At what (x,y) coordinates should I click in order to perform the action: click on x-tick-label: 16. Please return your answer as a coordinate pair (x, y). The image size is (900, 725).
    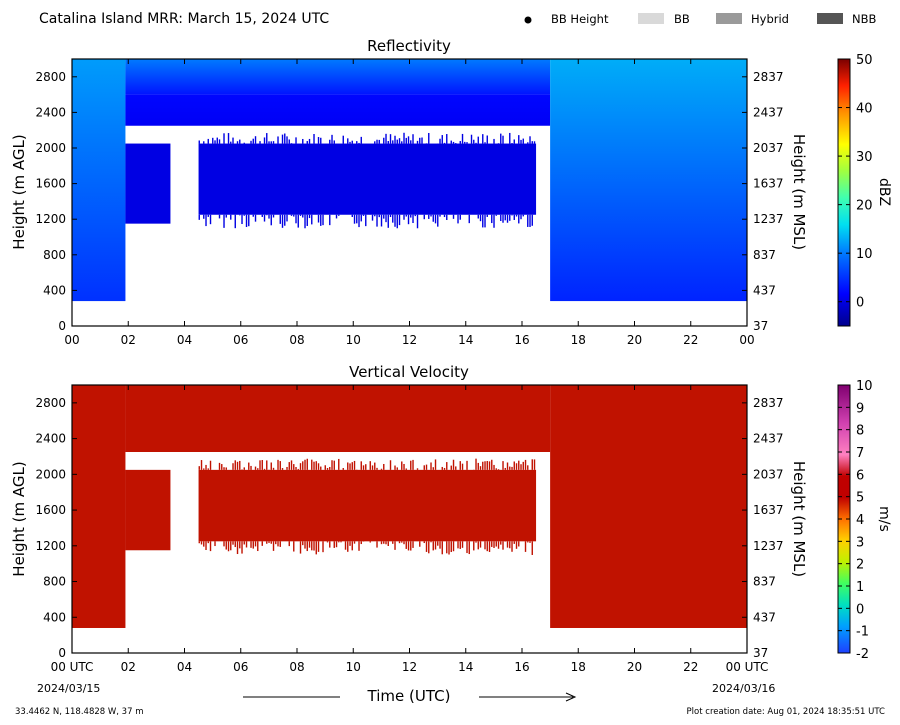
    Looking at the image, I should click on (521, 340).